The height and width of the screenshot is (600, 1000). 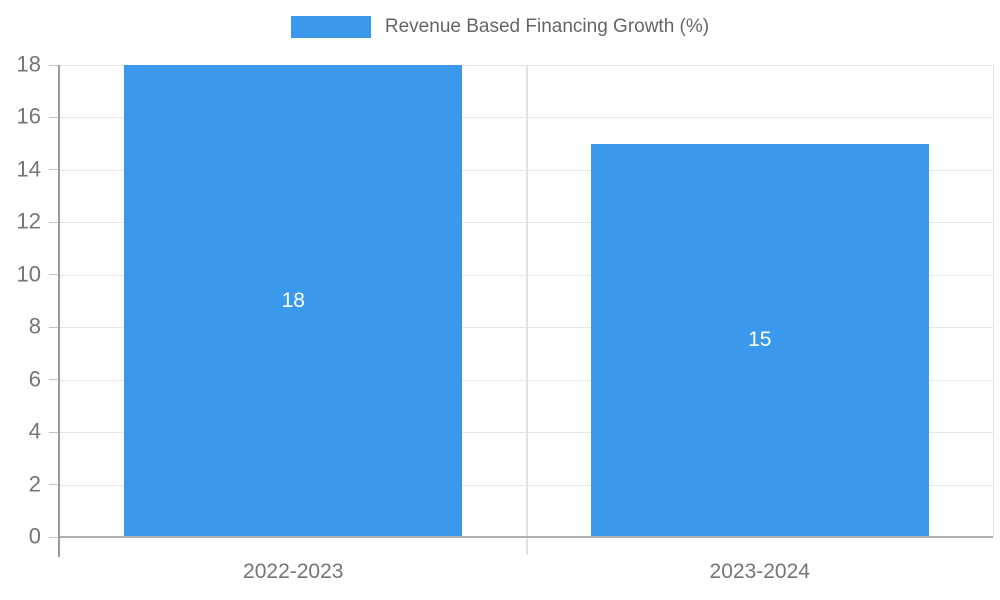 I want to click on bar-value-label: 15, so click(x=760, y=340).